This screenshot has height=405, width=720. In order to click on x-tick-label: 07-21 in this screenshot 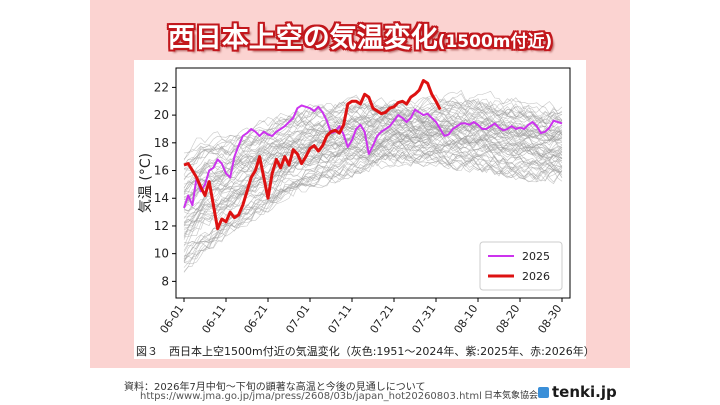, I will do `click(381, 319)`.